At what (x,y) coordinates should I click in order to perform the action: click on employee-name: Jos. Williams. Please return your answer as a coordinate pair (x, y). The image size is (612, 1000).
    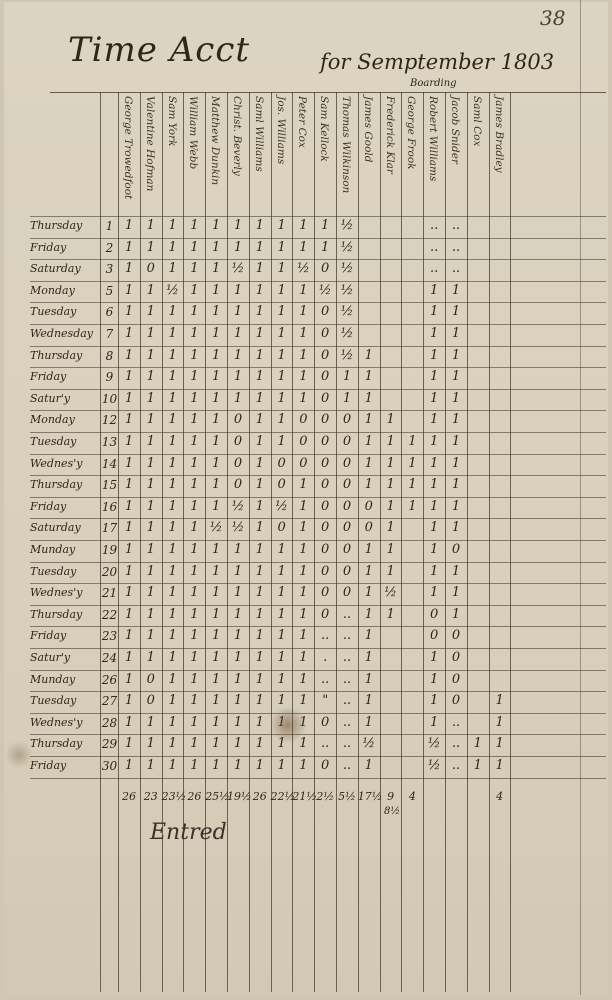
    Looking at the image, I should click on (280, 130).